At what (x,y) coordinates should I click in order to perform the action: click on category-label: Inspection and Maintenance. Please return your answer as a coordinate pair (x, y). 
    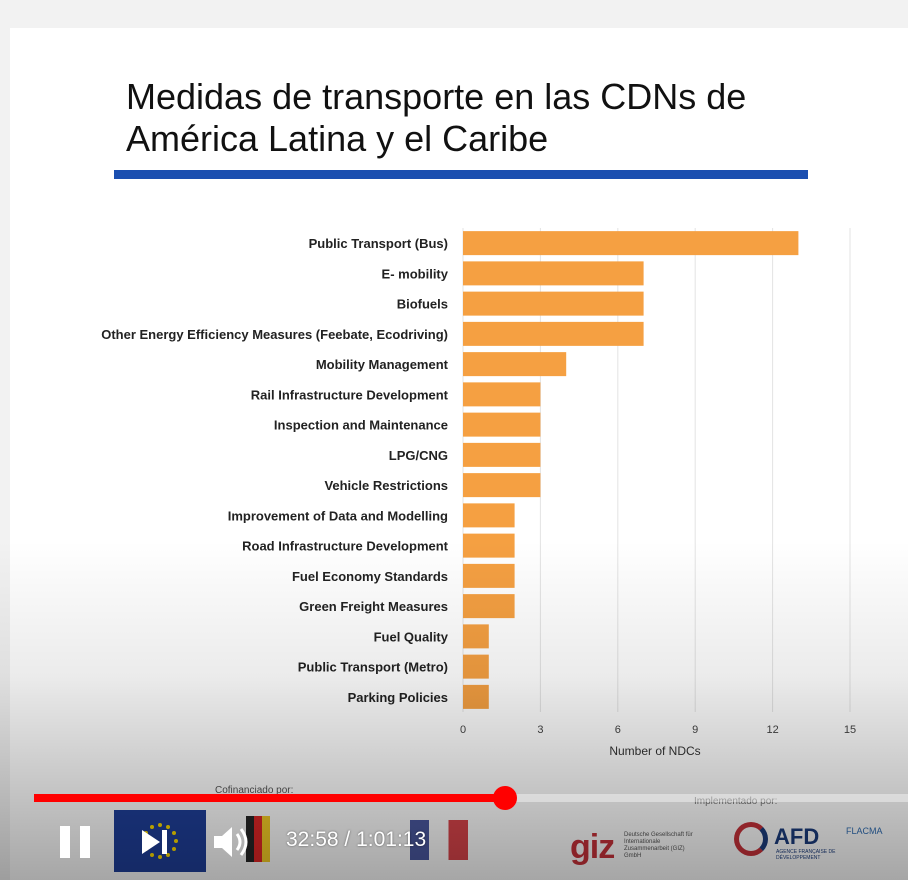
    Looking at the image, I should click on (361, 425).